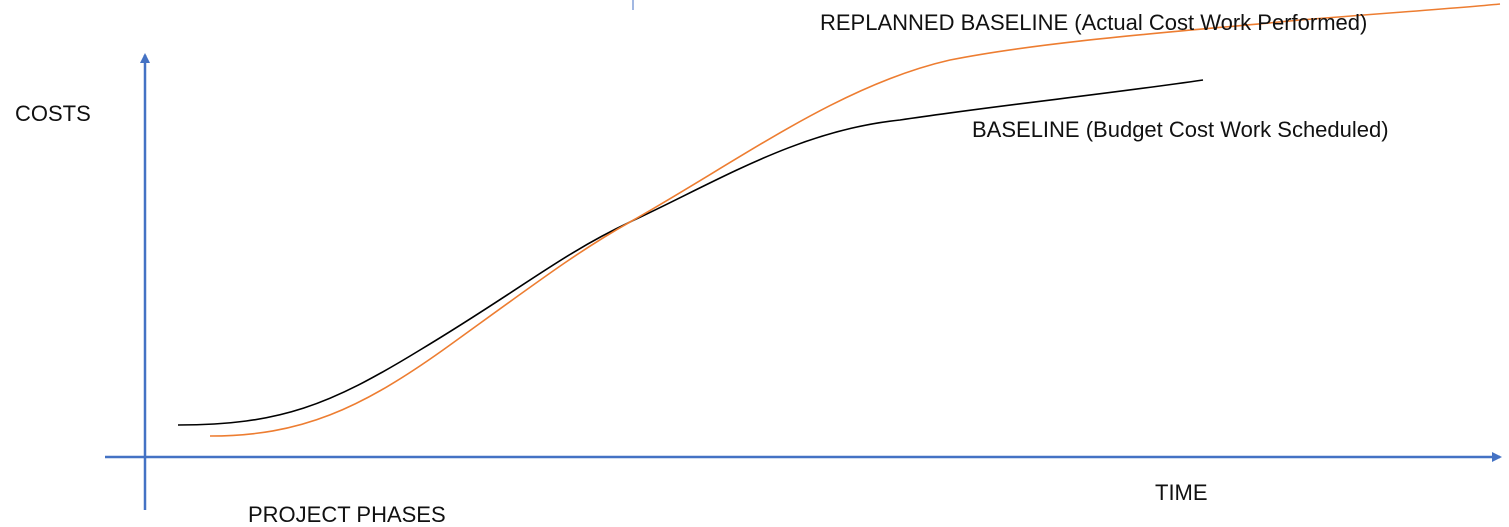 Image resolution: width=1509 pixels, height=527 pixels. What do you see at coordinates (53, 113) in the screenshot?
I see `y-axis-label: COSTS` at bounding box center [53, 113].